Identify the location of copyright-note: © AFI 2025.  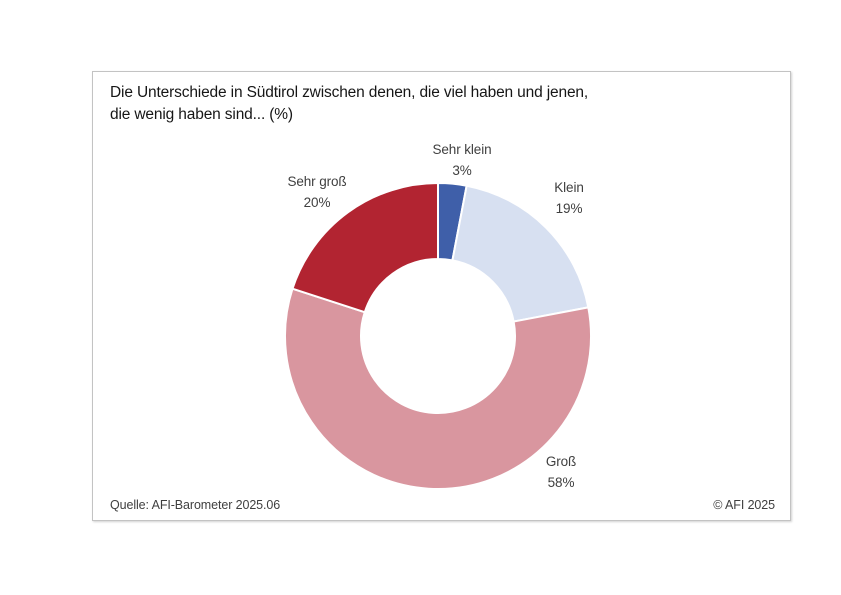
(744, 505).